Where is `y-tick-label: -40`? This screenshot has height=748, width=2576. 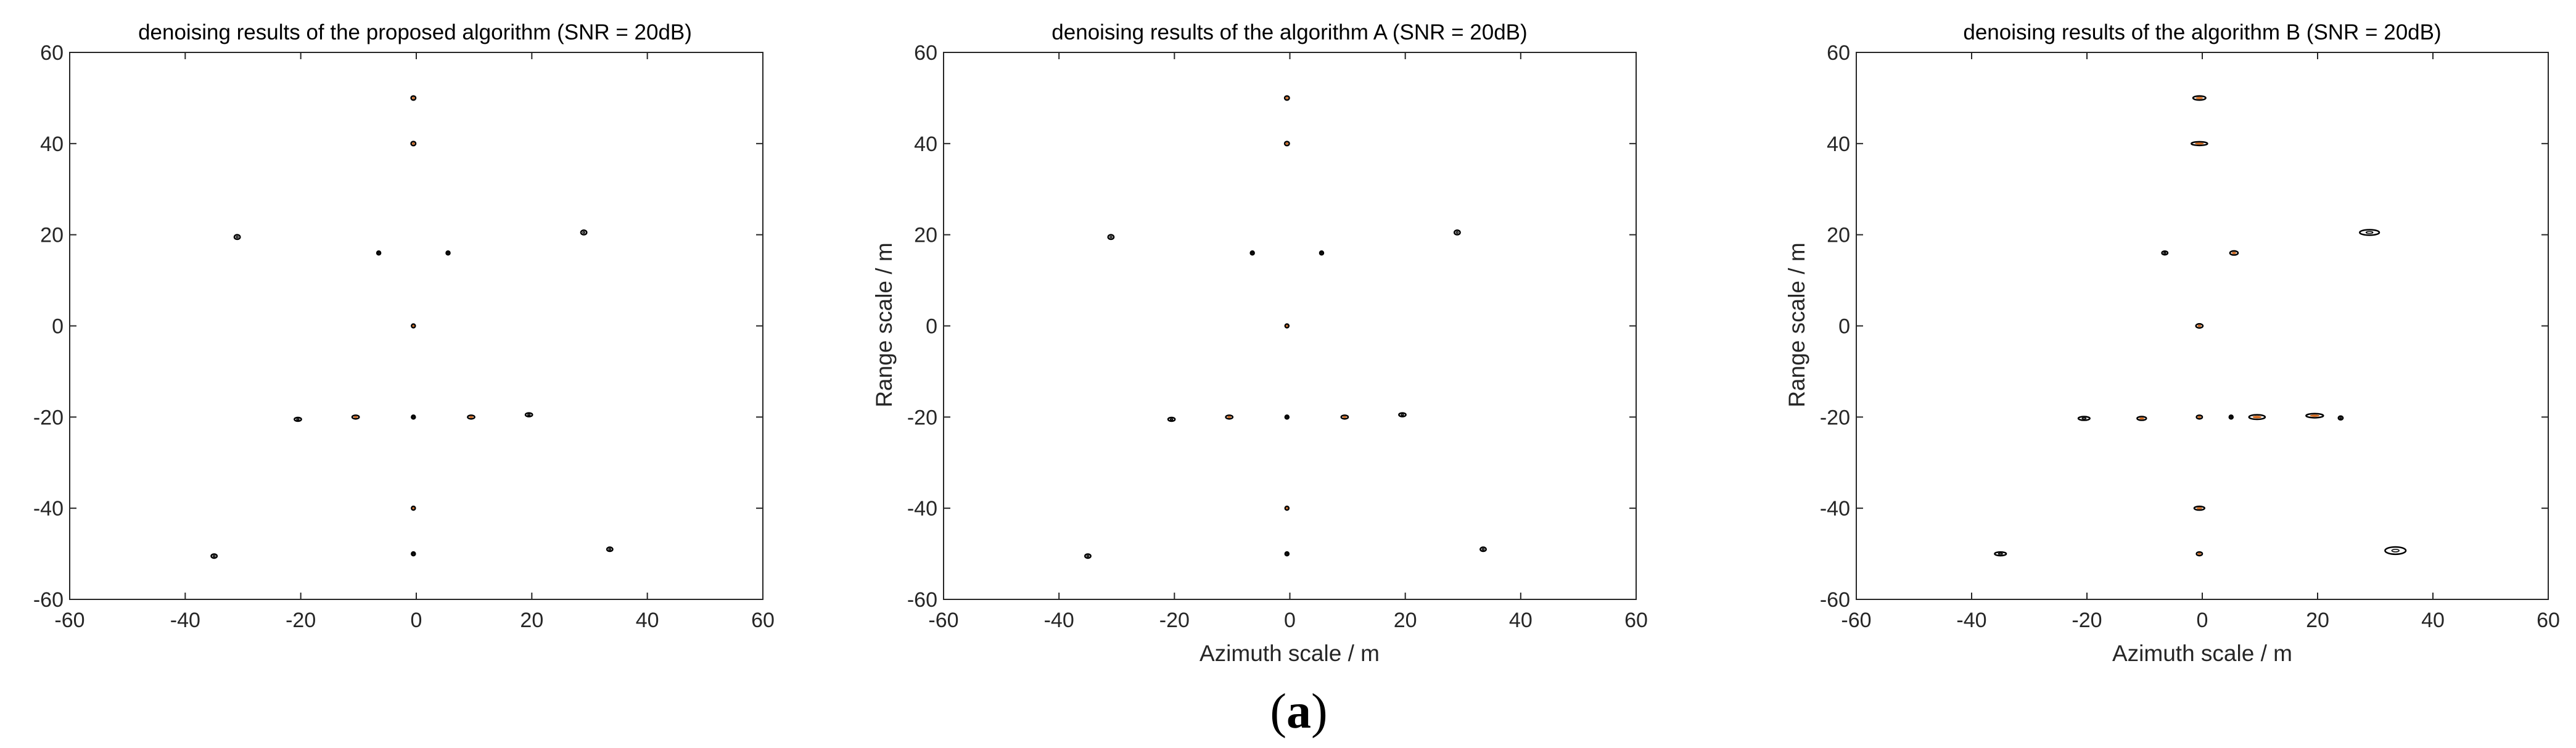 y-tick-label: -40 is located at coordinates (1835, 509).